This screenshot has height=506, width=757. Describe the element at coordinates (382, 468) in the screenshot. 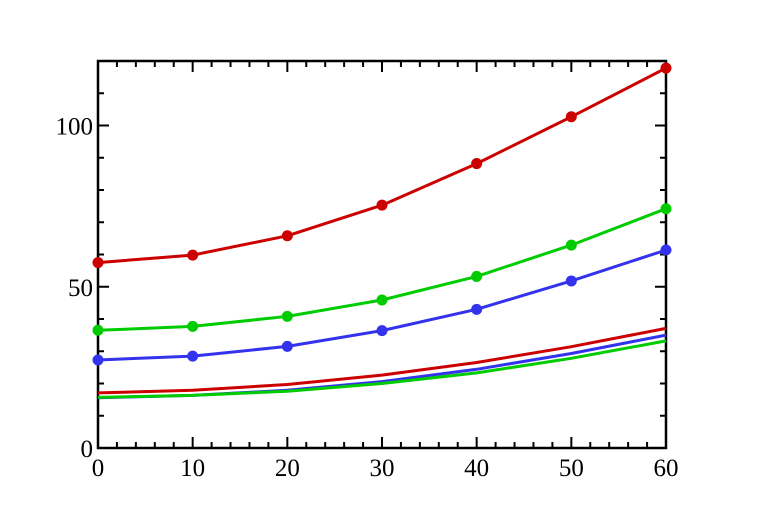

I see `x-tick-label: 30` at that location.